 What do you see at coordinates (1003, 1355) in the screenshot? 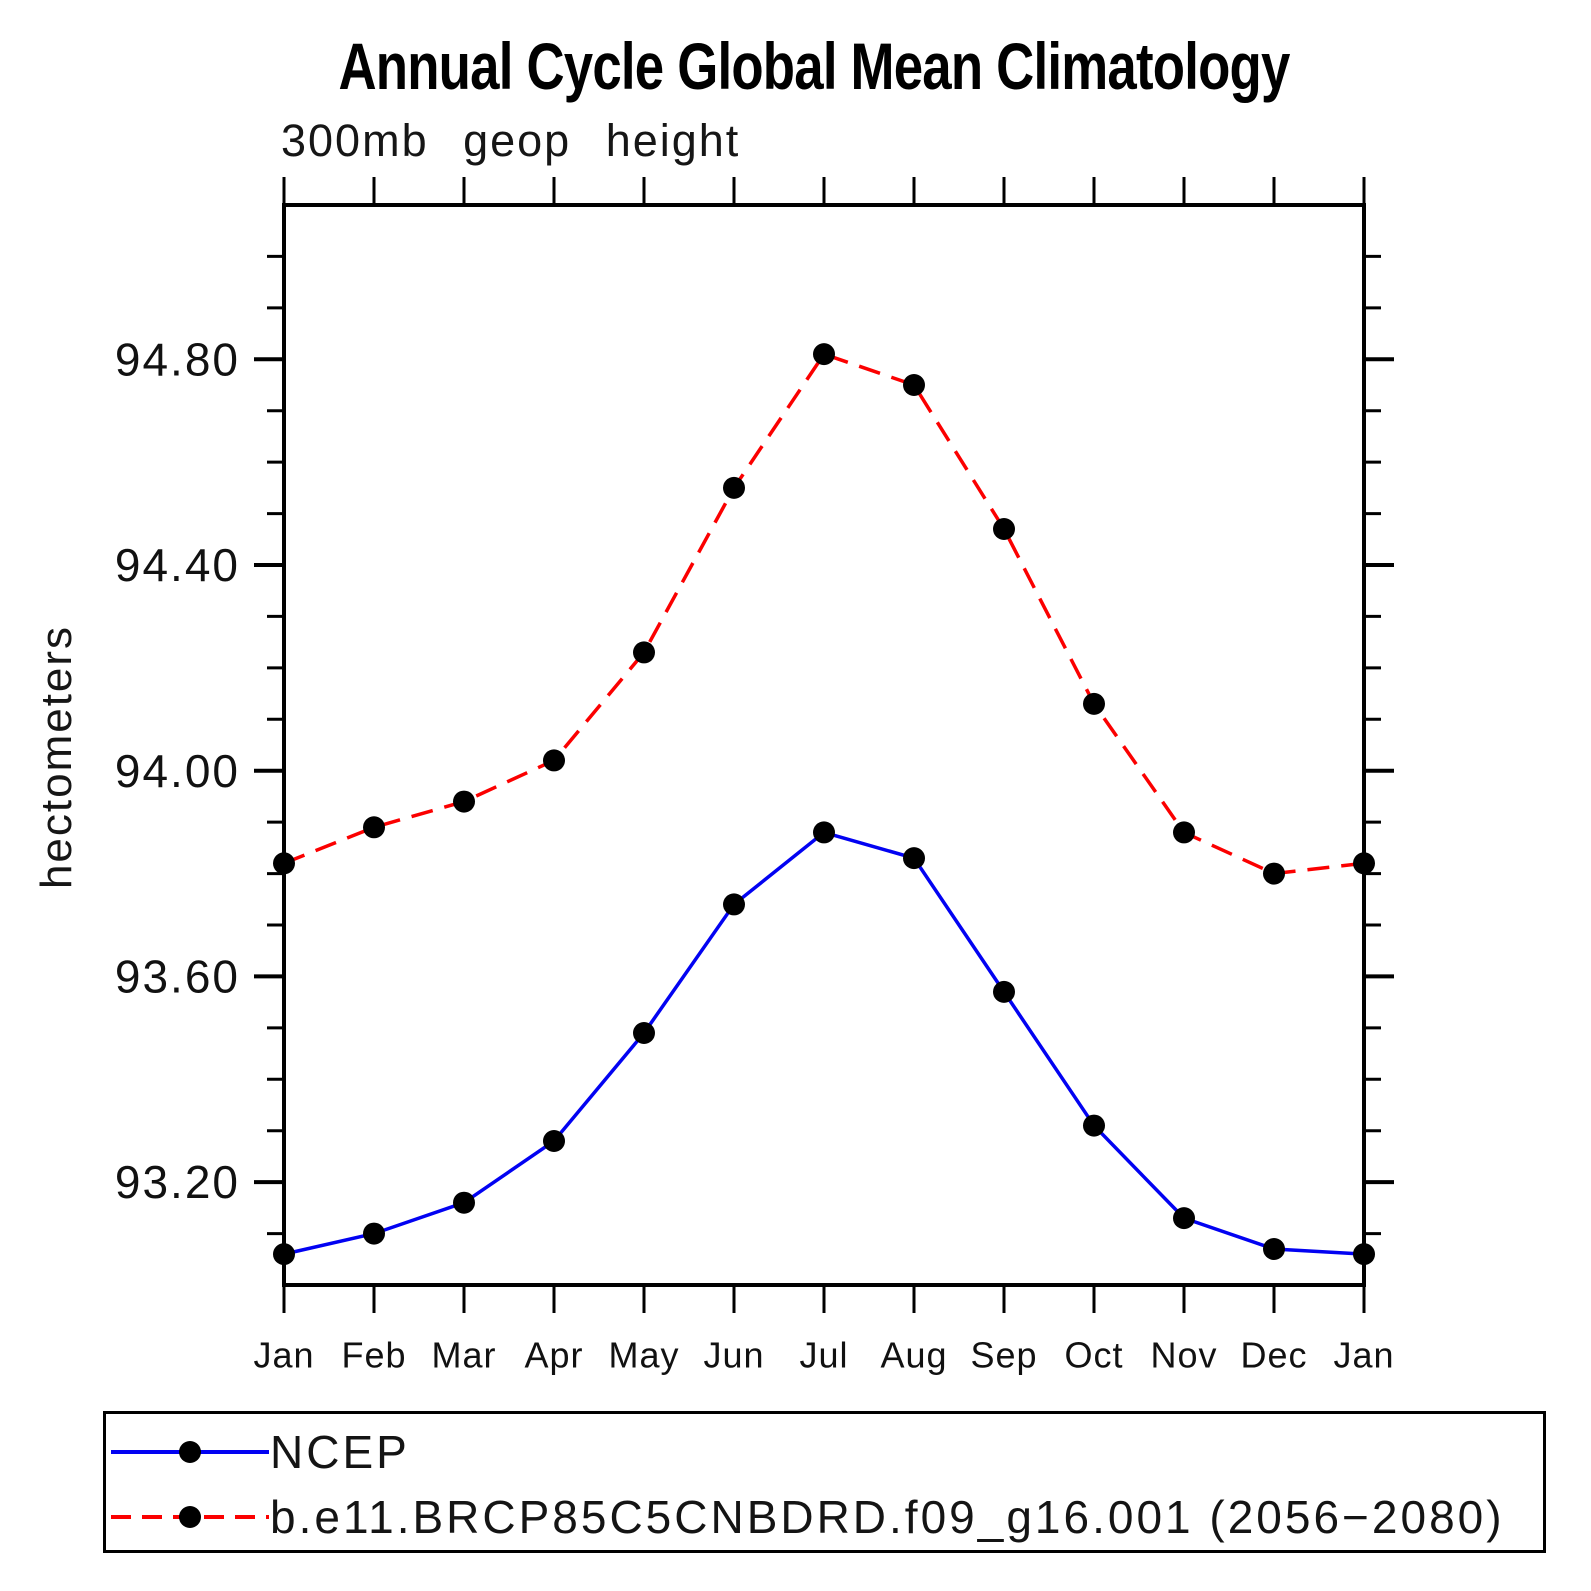
I see `x-axis-tick-label: Sep` at bounding box center [1003, 1355].